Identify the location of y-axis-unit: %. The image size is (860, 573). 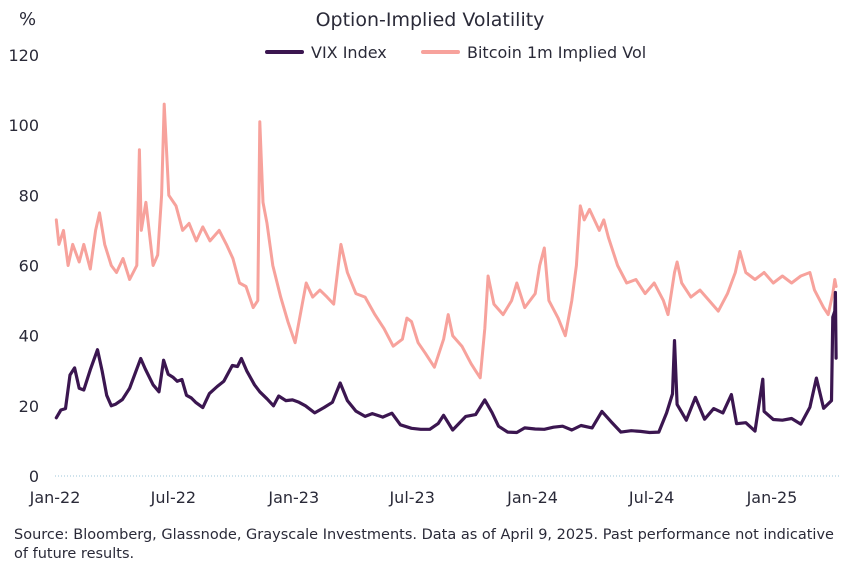
(27, 19).